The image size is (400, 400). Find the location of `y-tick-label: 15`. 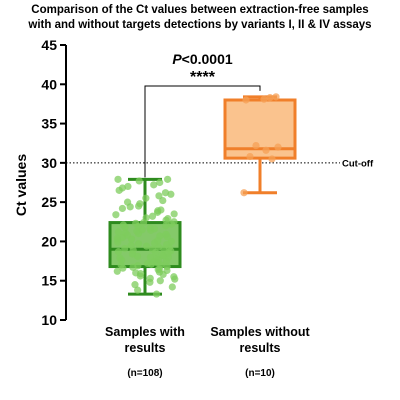

y-tick-label: 15 is located at coordinates (49, 281).